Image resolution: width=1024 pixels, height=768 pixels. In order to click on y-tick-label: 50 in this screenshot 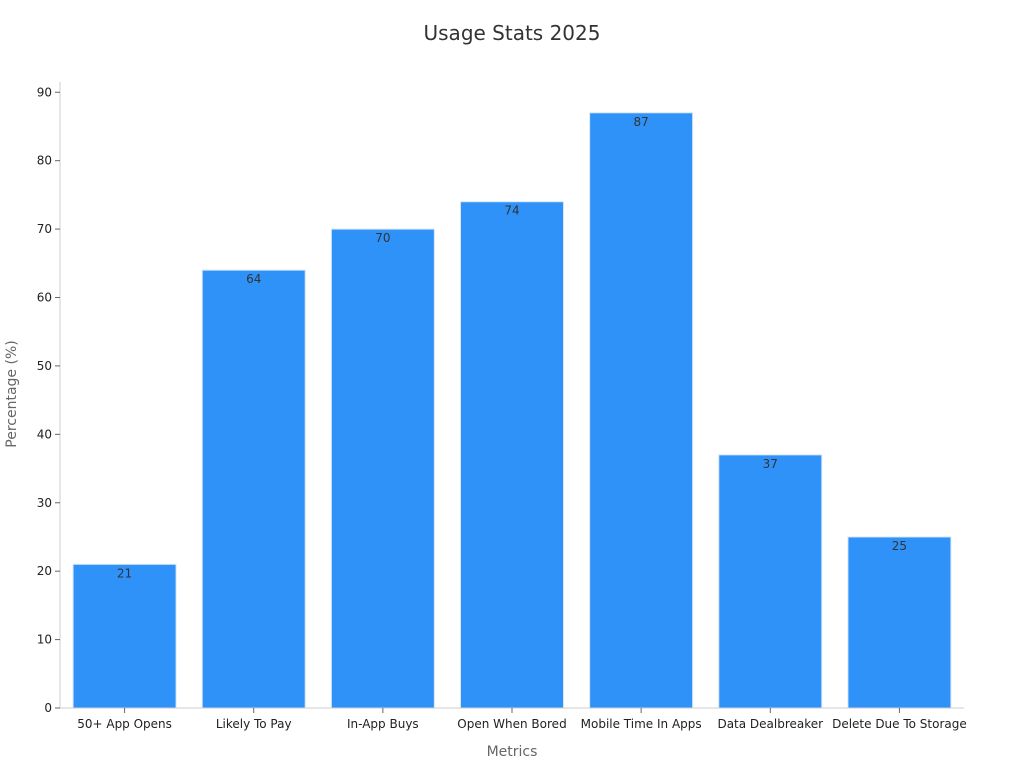, I will do `click(44, 366)`.